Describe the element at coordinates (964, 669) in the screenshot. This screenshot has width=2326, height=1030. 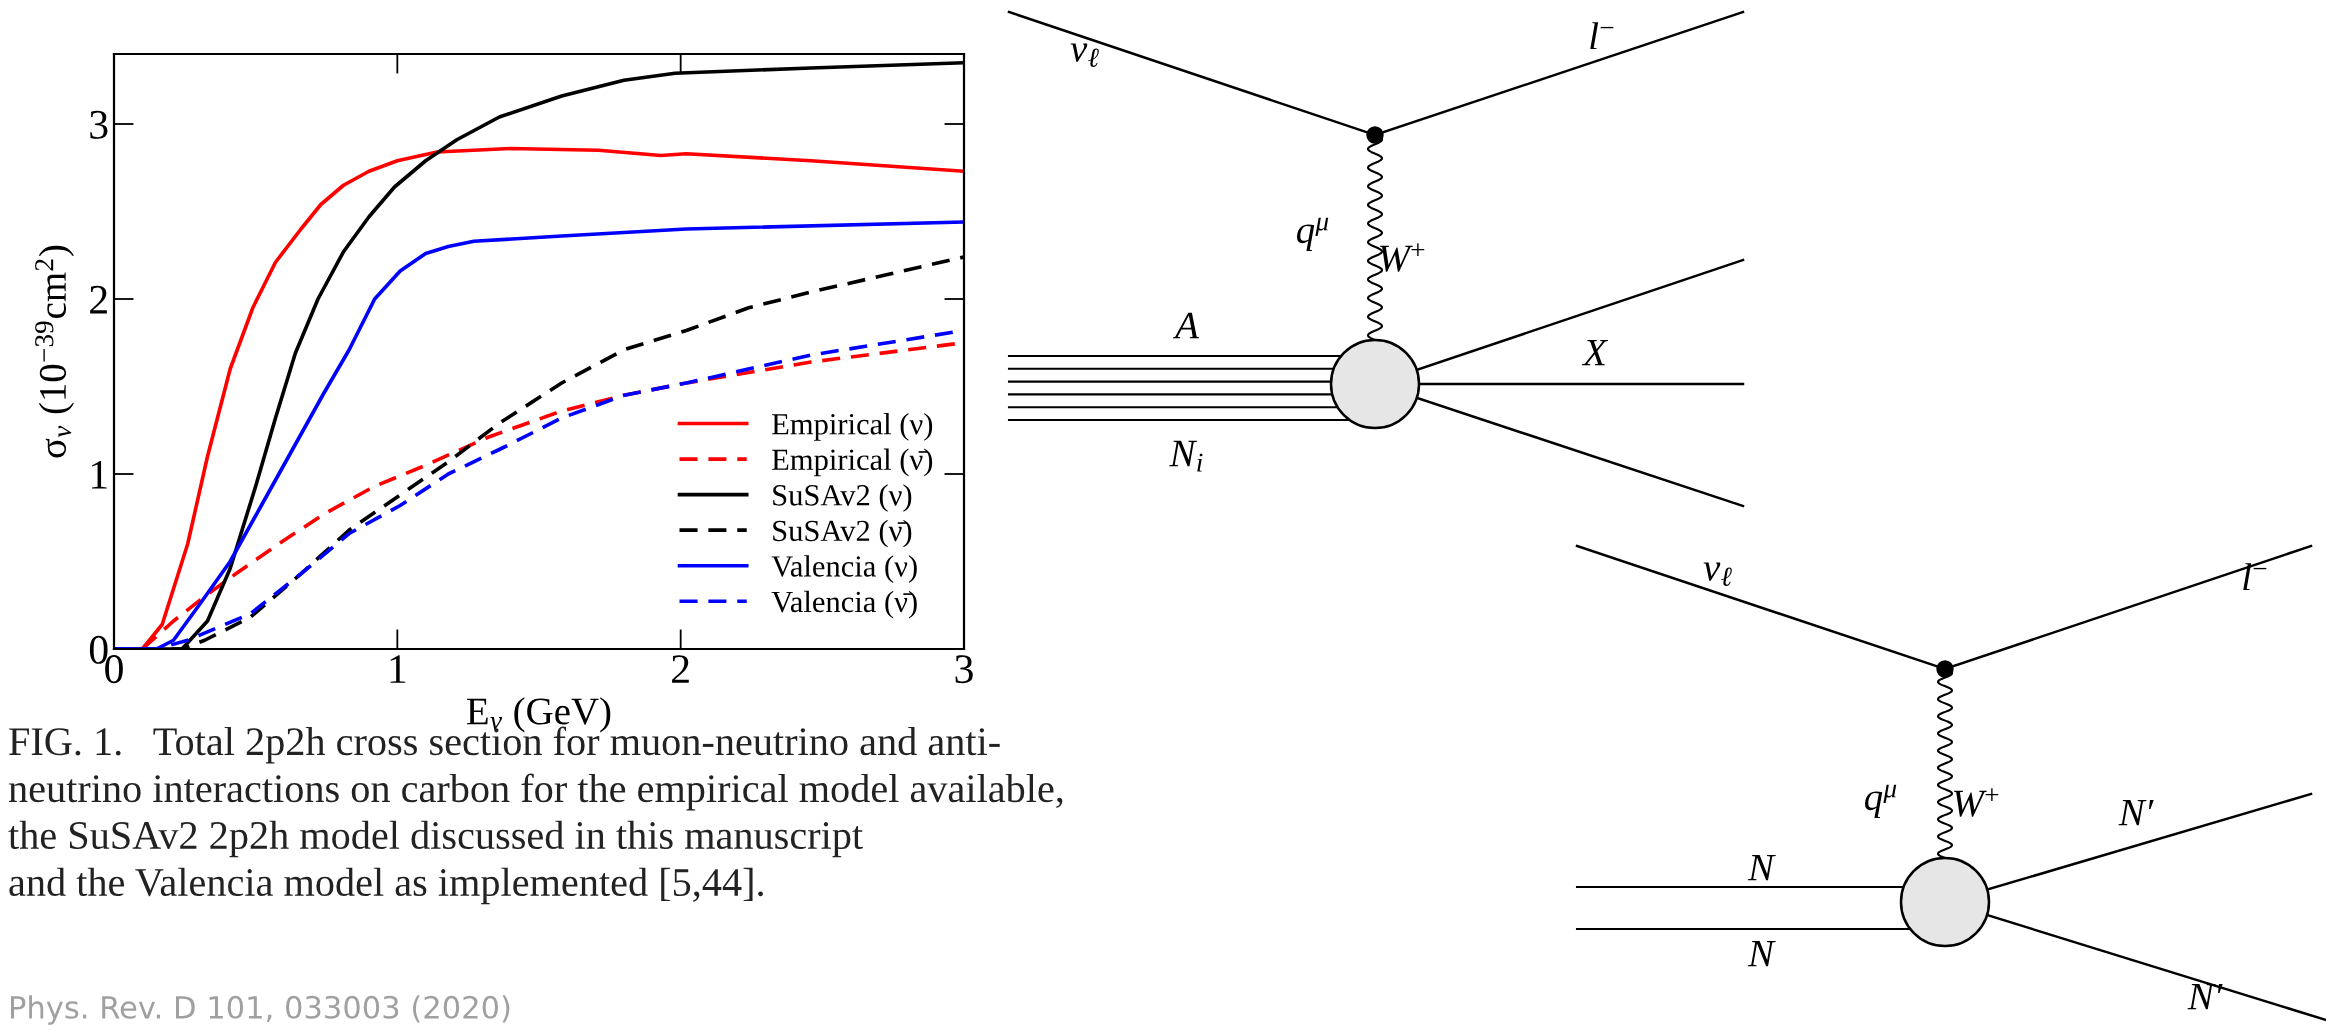
I see `x-tick-label: 3` at that location.